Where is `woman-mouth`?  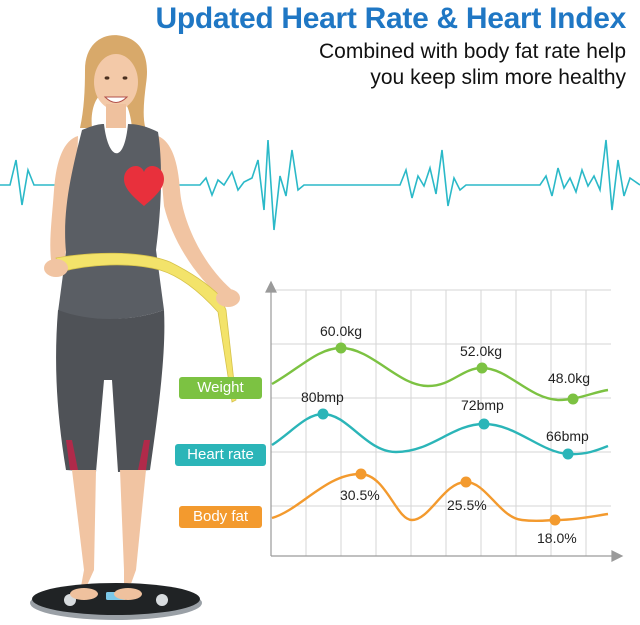
woman-mouth is located at coordinates (116, 99).